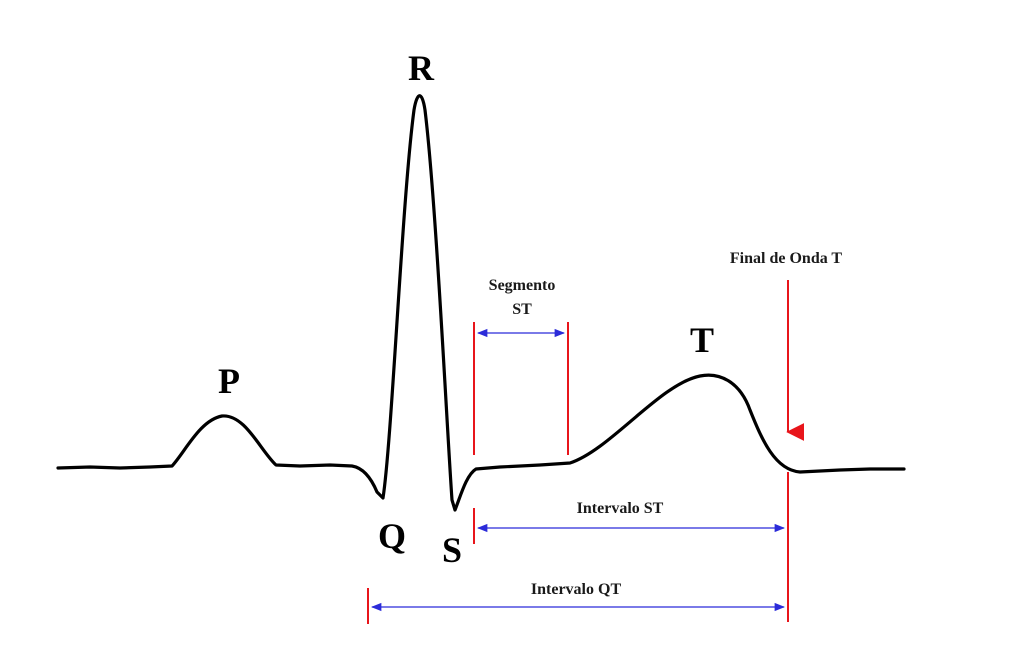 The image size is (1020, 649). What do you see at coordinates (229, 381) in the screenshot?
I see `p-wave-label: P` at bounding box center [229, 381].